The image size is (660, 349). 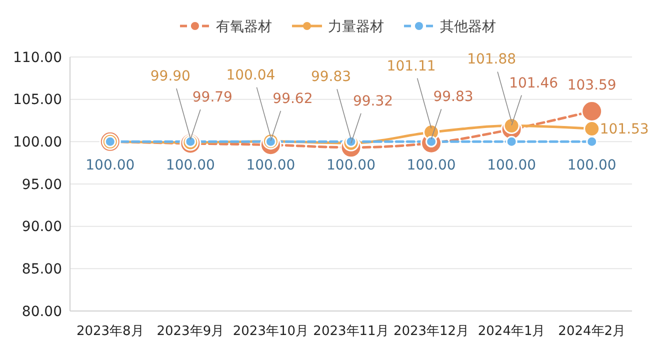 What do you see at coordinates (468, 26) in the screenshot?
I see `legend-label: 其他器材` at bounding box center [468, 26].